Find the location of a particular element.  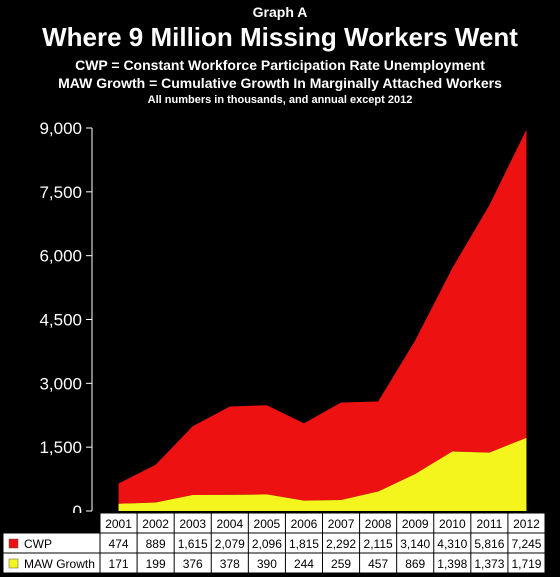

x-tick-label: 2012 is located at coordinates (526, 524).